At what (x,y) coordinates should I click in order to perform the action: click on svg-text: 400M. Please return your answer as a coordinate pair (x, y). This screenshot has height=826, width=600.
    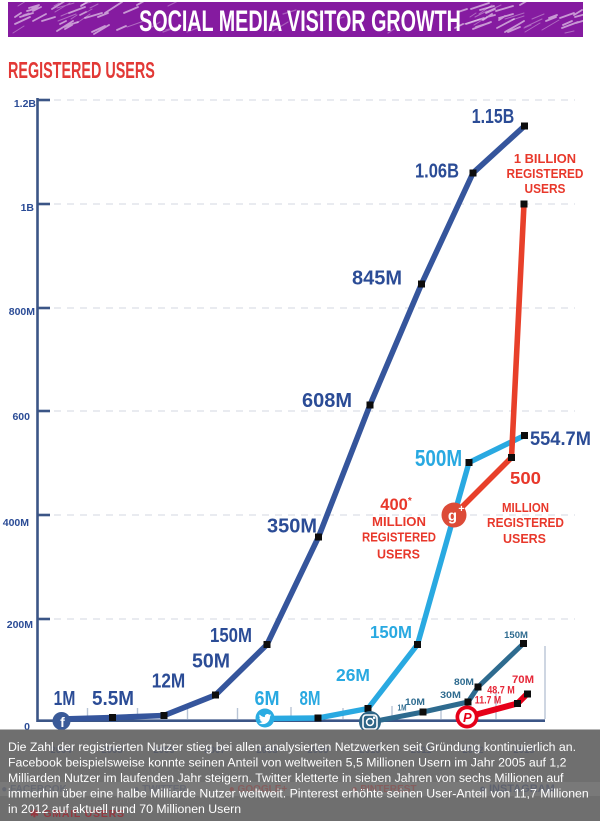
    Looking at the image, I should click on (16, 523).